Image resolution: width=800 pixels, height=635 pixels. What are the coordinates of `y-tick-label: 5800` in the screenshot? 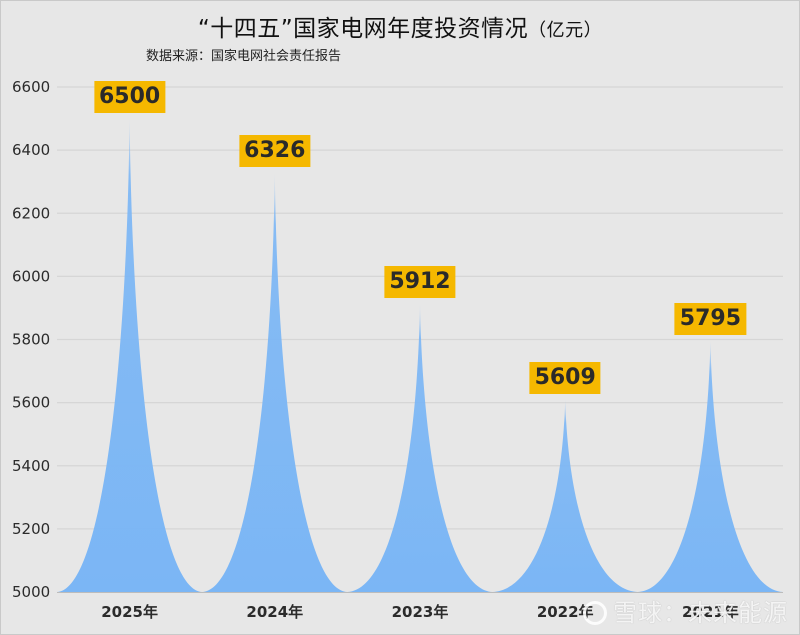 It's located at (31, 340).